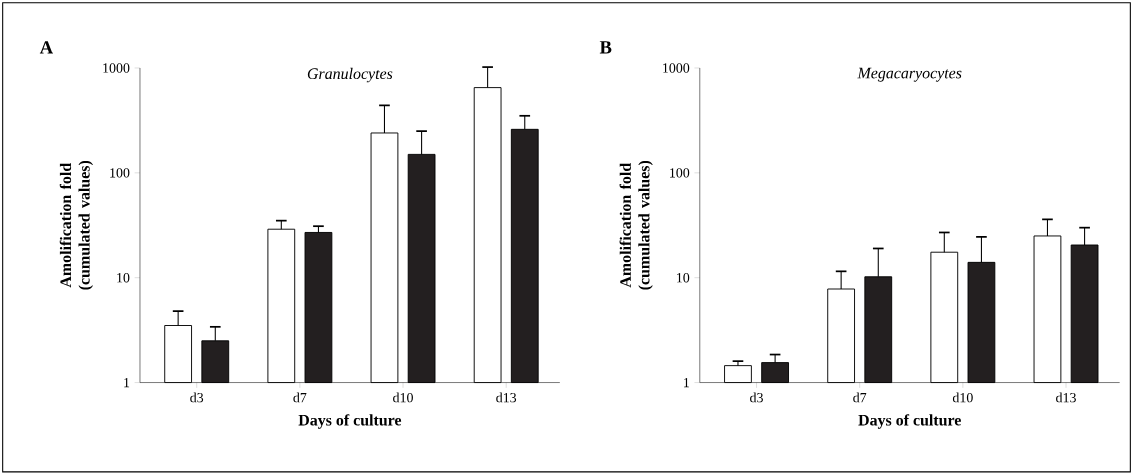 The image size is (1133, 475). What do you see at coordinates (909, 75) in the screenshot?
I see `chart-title: Megacaryocytes` at bounding box center [909, 75].